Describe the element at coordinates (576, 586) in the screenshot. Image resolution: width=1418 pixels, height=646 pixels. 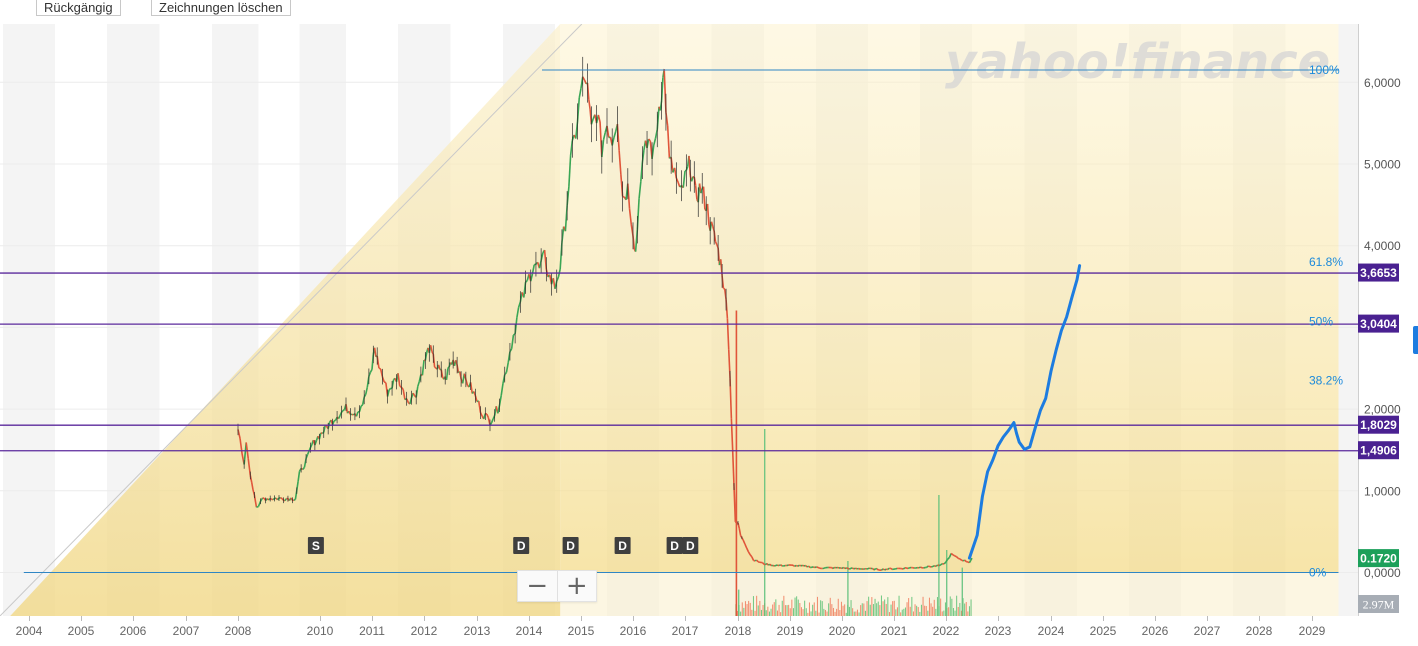
I see `zoom-in-button: +` at that location.